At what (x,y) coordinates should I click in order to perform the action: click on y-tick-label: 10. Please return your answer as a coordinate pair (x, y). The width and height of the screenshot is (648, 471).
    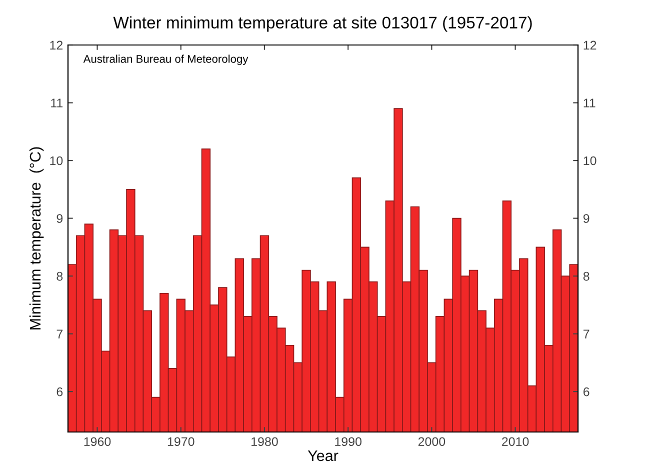
    Looking at the image, I should click on (56, 161).